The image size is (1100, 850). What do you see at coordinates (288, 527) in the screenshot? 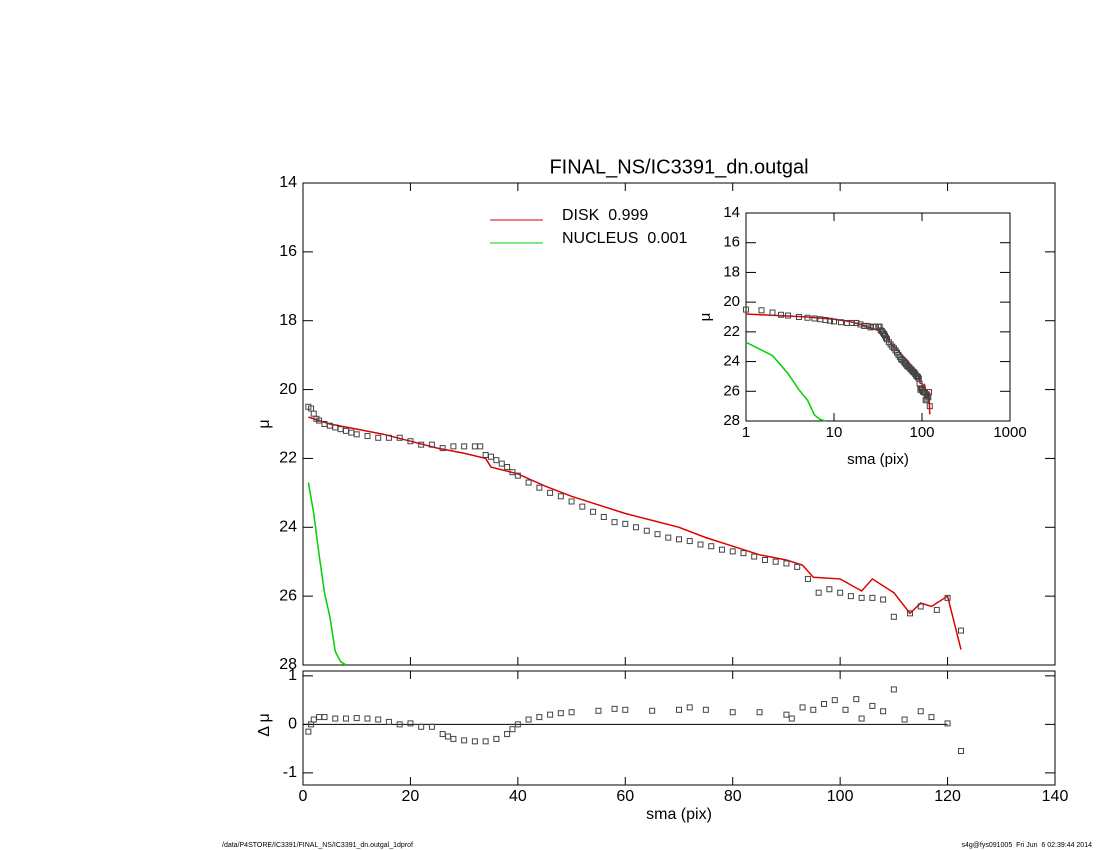
I see `y-tick-label: 24` at bounding box center [288, 527].